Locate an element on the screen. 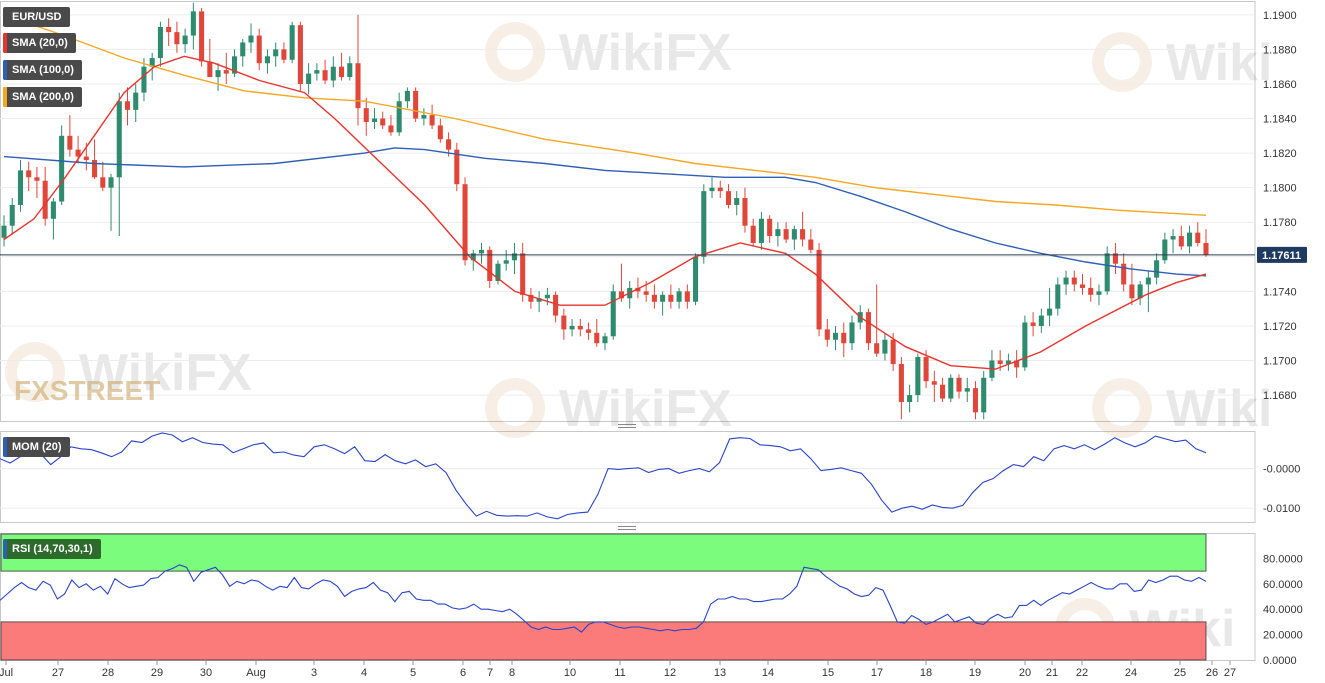 The height and width of the screenshot is (683, 1325). price-axis-tick: 1.1880 is located at coordinates (1280, 50).